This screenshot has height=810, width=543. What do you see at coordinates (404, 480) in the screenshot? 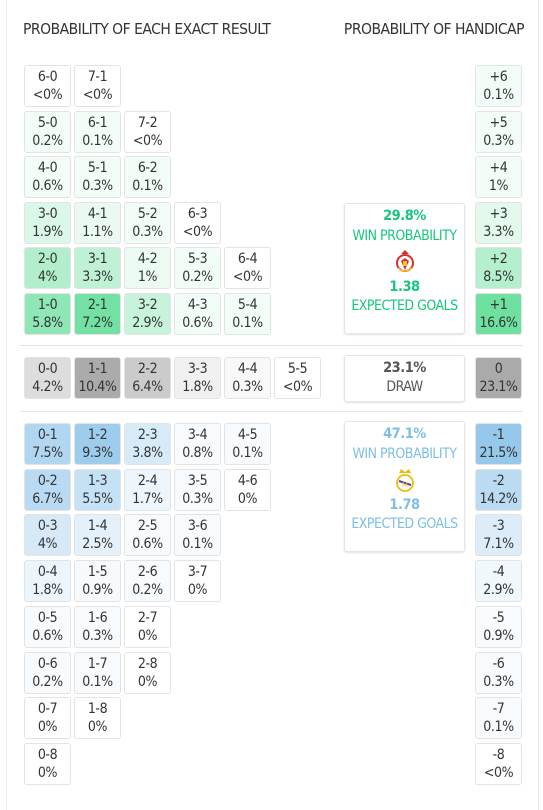
I see `real-madrid-crest-icon: M` at bounding box center [404, 480].